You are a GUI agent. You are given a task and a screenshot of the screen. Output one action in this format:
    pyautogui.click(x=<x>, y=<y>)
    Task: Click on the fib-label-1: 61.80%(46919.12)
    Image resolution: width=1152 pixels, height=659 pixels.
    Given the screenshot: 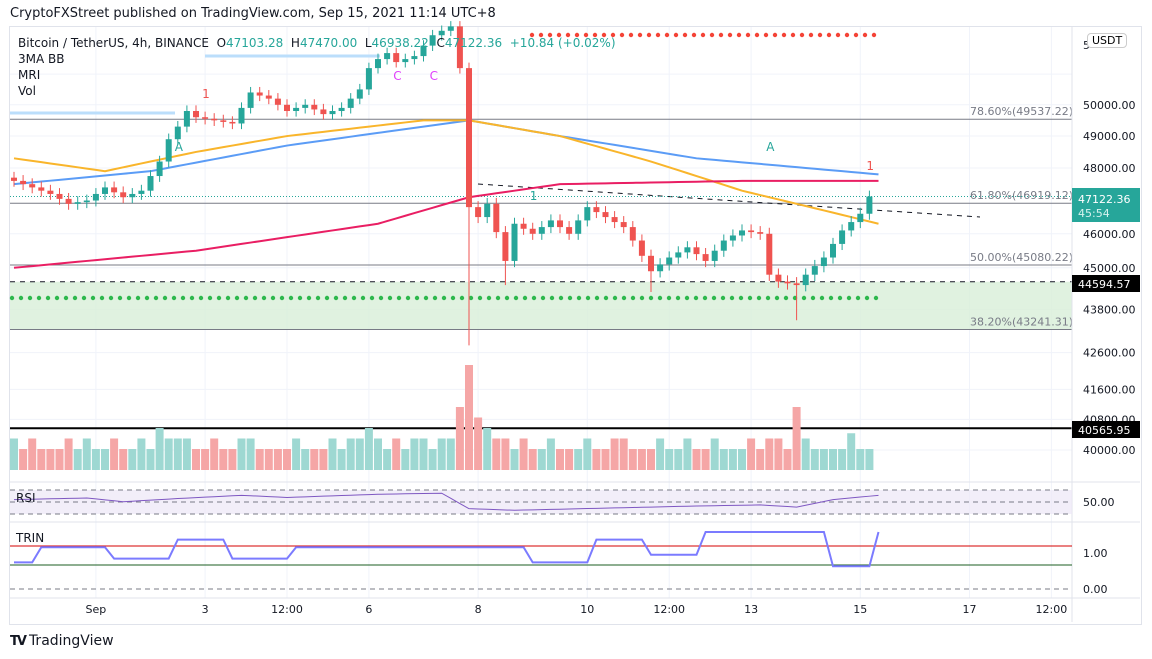 What is the action you would take?
    pyautogui.click(x=1021, y=195)
    